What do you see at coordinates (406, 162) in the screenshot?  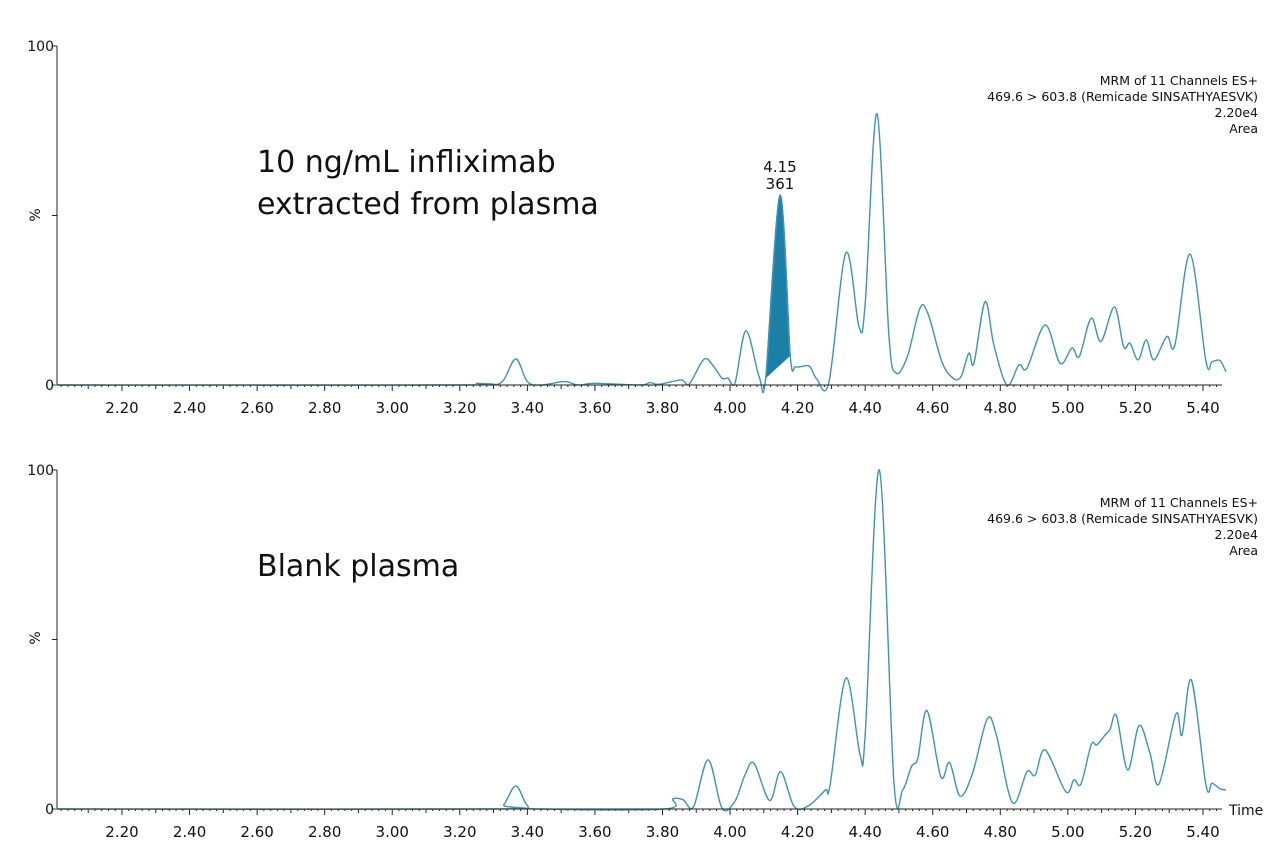 I see `sample-annotation-line-1: 10 ng/mL infliximab` at bounding box center [406, 162].